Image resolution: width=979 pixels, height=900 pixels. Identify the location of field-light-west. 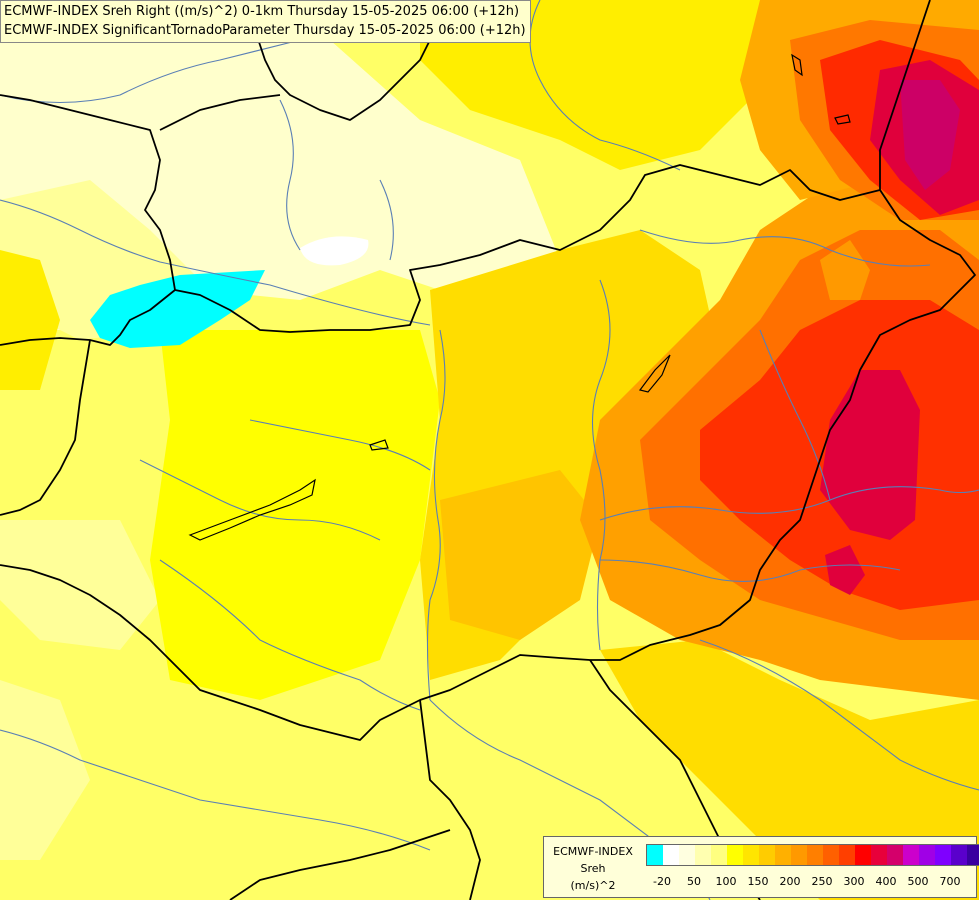
(80, 585).